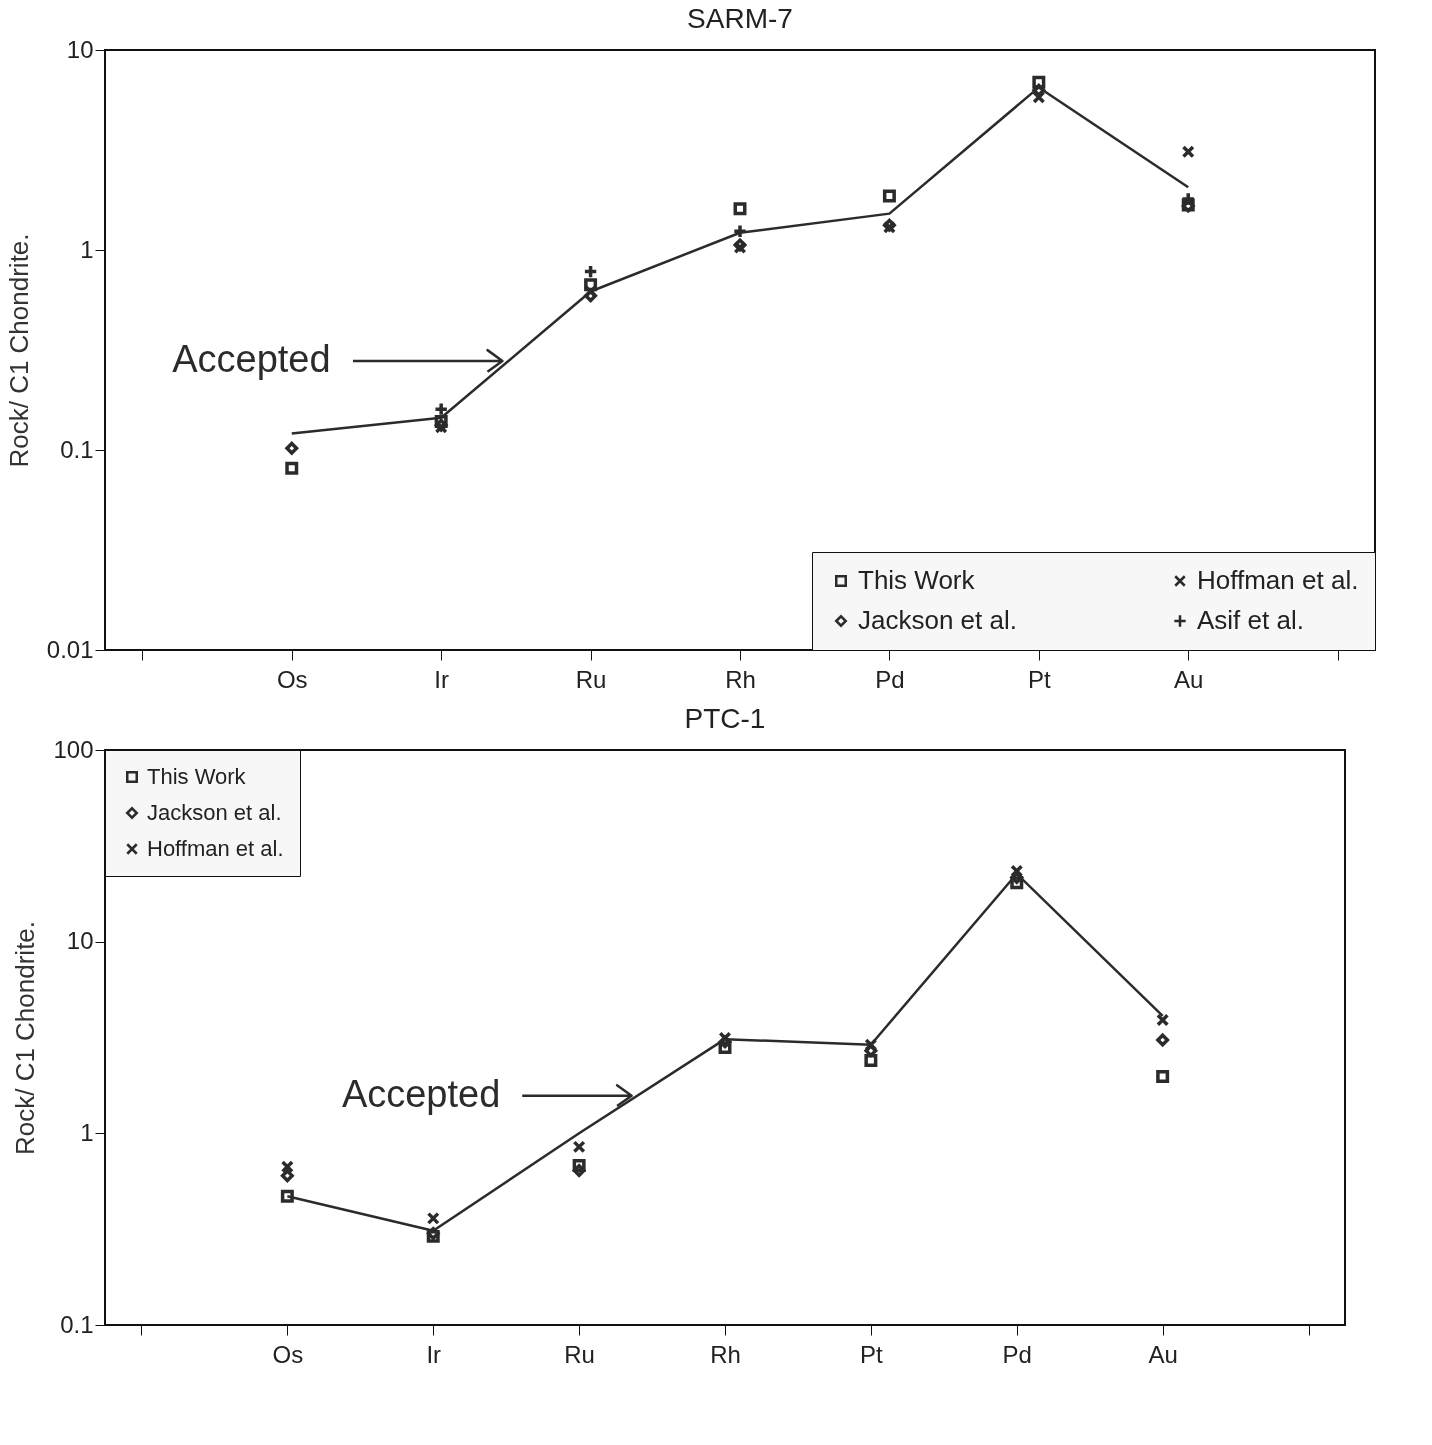 The height and width of the screenshot is (1445, 1432). I want to click on chart-title: SARM-7, so click(740, 18).